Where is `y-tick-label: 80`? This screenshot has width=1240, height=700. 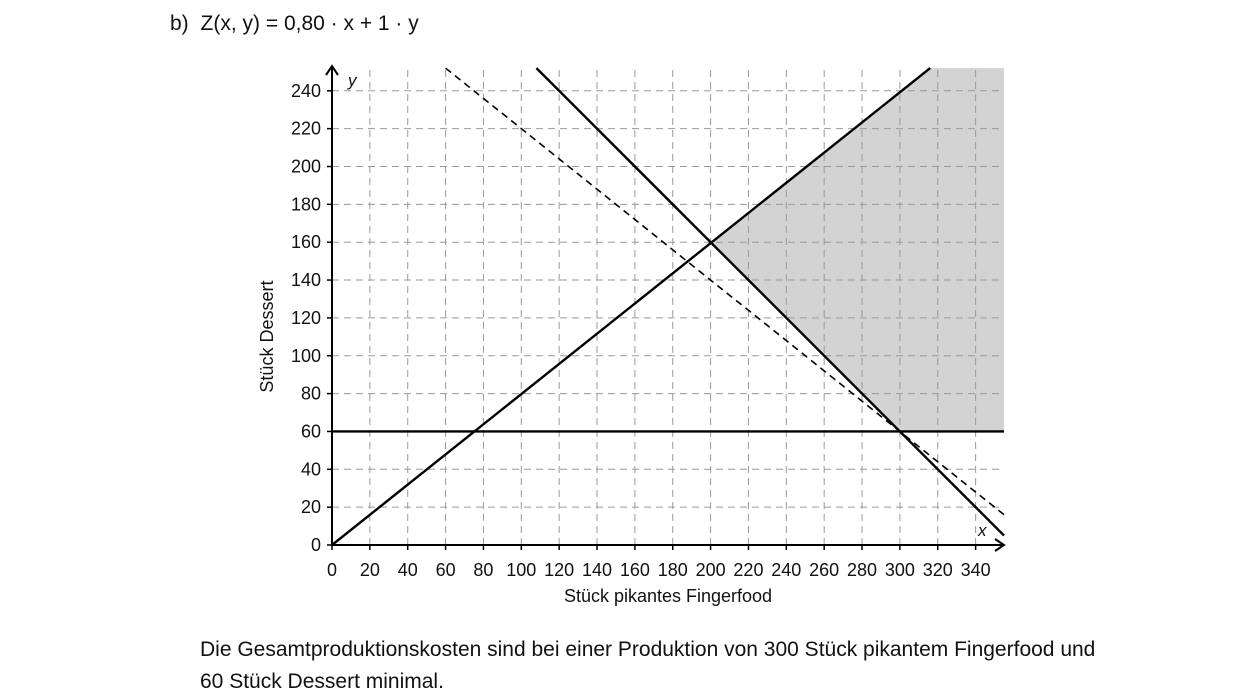 y-tick-label: 80 is located at coordinates (311, 394).